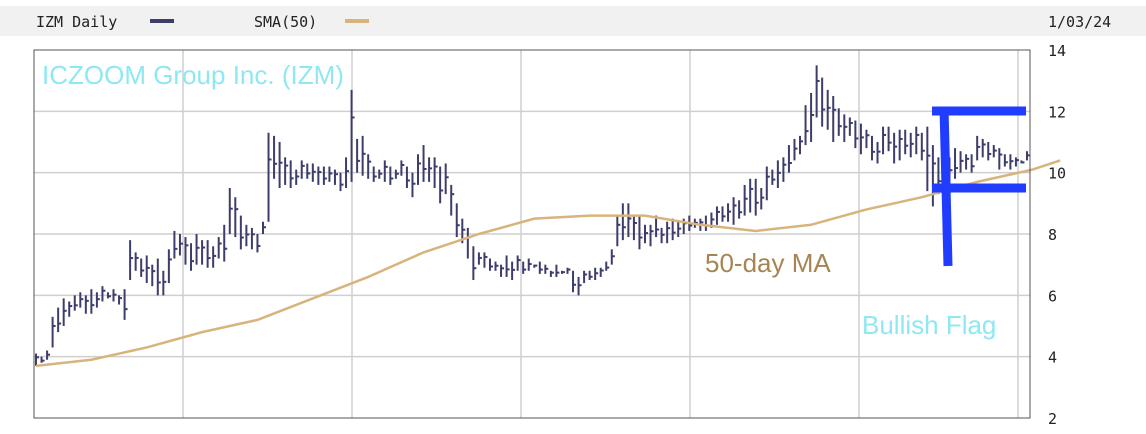 The width and height of the screenshot is (1146, 434). Describe the element at coordinates (1052, 358) in the screenshot. I see `y-tick-label: 4` at that location.